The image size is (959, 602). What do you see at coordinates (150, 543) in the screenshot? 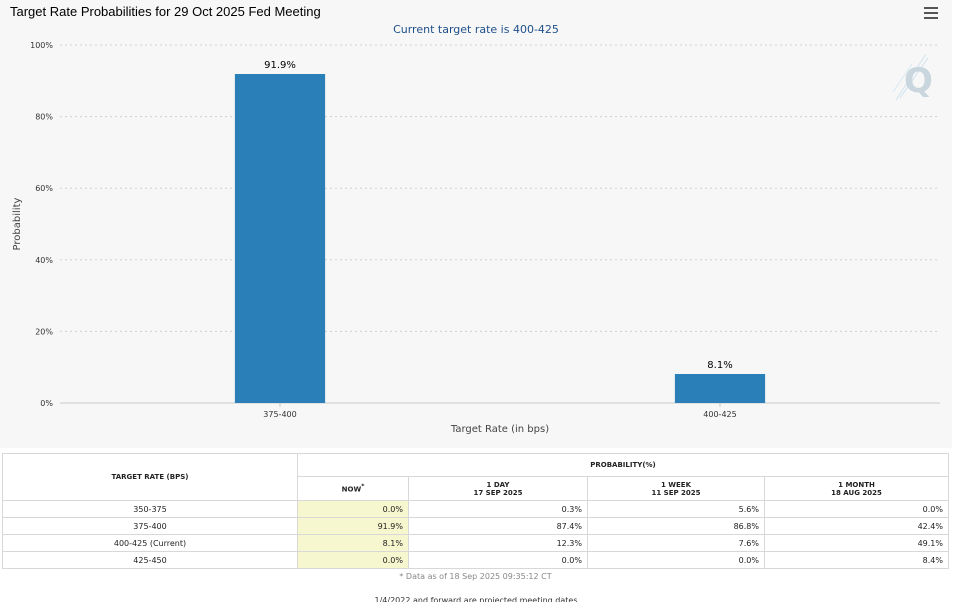
I see `rate-cell: 400-425 (Current)` at bounding box center [150, 543].